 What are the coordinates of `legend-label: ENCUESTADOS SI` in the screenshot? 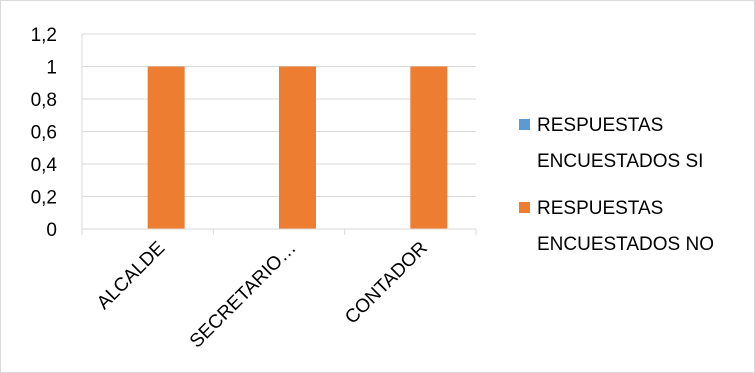 It's located at (620, 161).